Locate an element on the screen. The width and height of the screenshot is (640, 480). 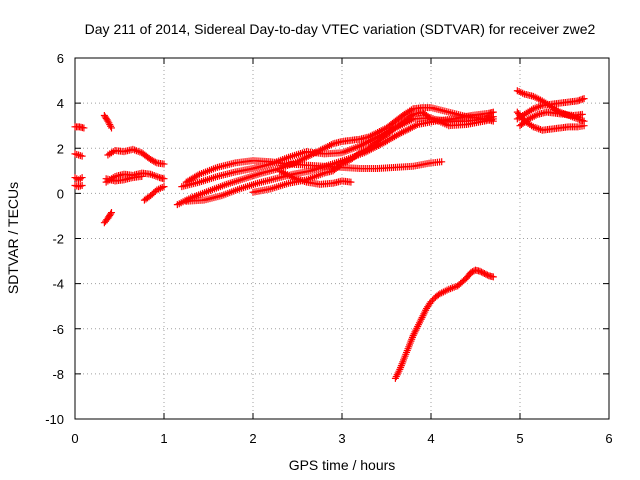
y-tick-label: 2 is located at coordinates (60, 148).